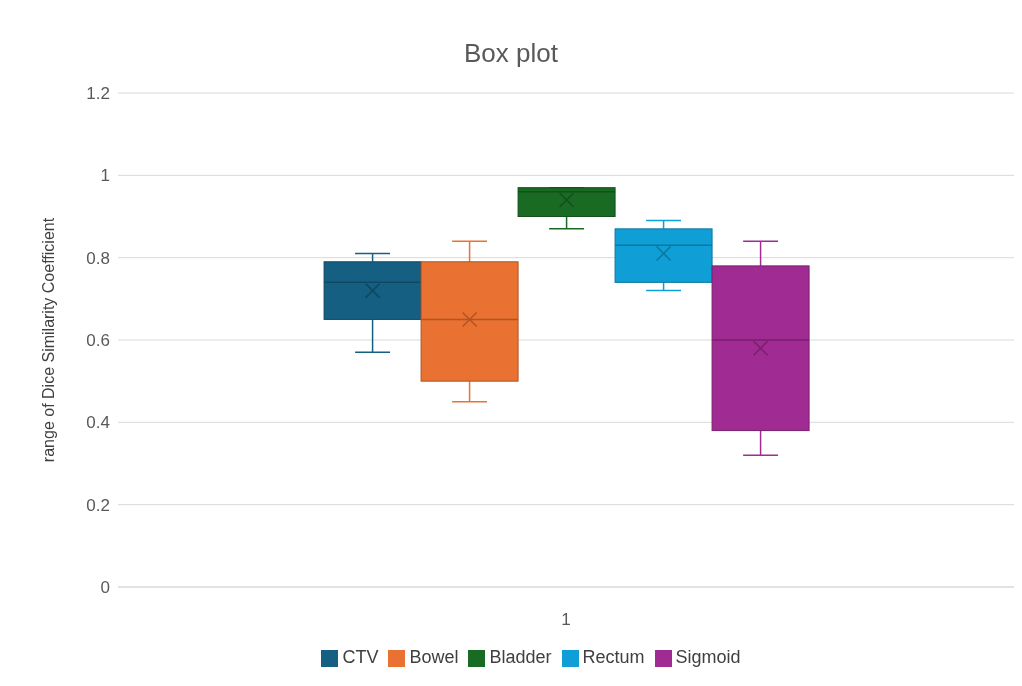 The image size is (1022, 686). Describe the element at coordinates (105, 588) in the screenshot. I see `y-tick-label: 0` at that location.